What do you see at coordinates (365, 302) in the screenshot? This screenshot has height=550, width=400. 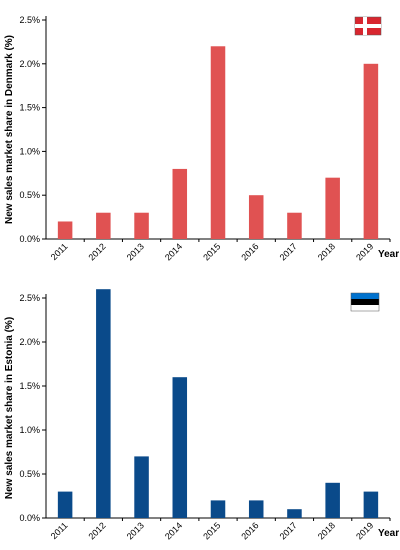 I see `estonia-flag-icon` at bounding box center [365, 302].